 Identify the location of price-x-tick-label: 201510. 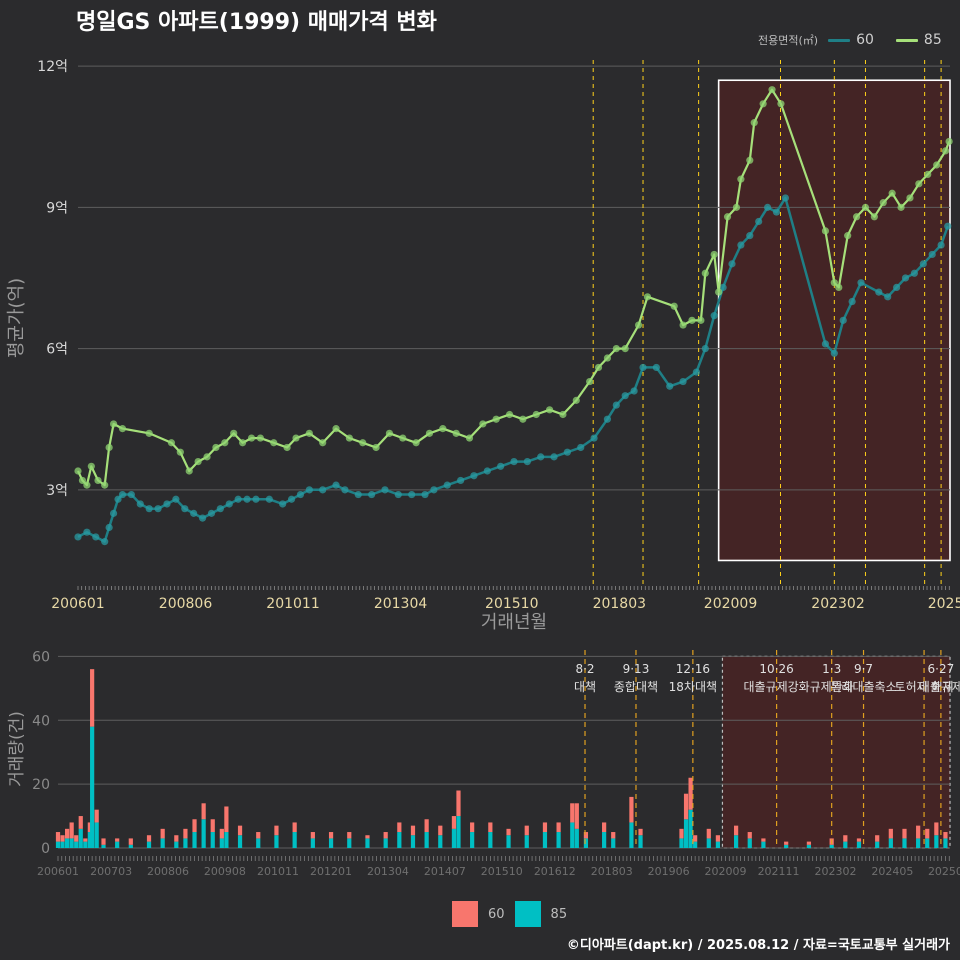
(511, 604).